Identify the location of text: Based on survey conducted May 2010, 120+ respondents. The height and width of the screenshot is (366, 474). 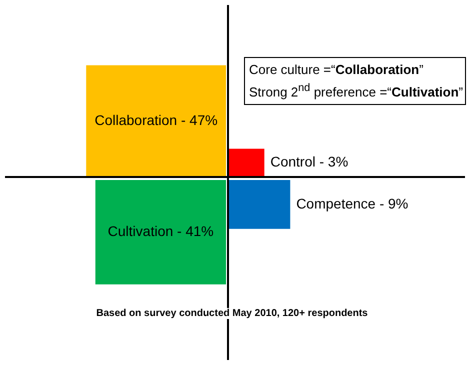
(232, 313).